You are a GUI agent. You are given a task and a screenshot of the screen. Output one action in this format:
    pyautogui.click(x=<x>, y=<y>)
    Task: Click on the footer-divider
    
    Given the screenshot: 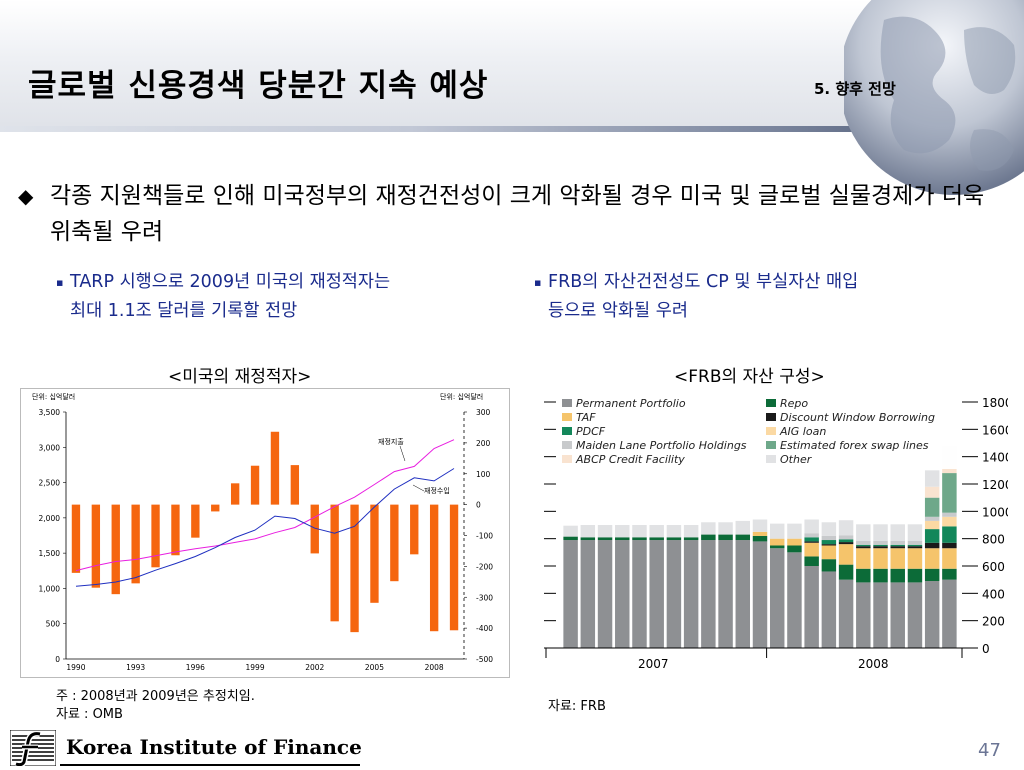 What is the action you would take?
    pyautogui.click(x=210, y=765)
    